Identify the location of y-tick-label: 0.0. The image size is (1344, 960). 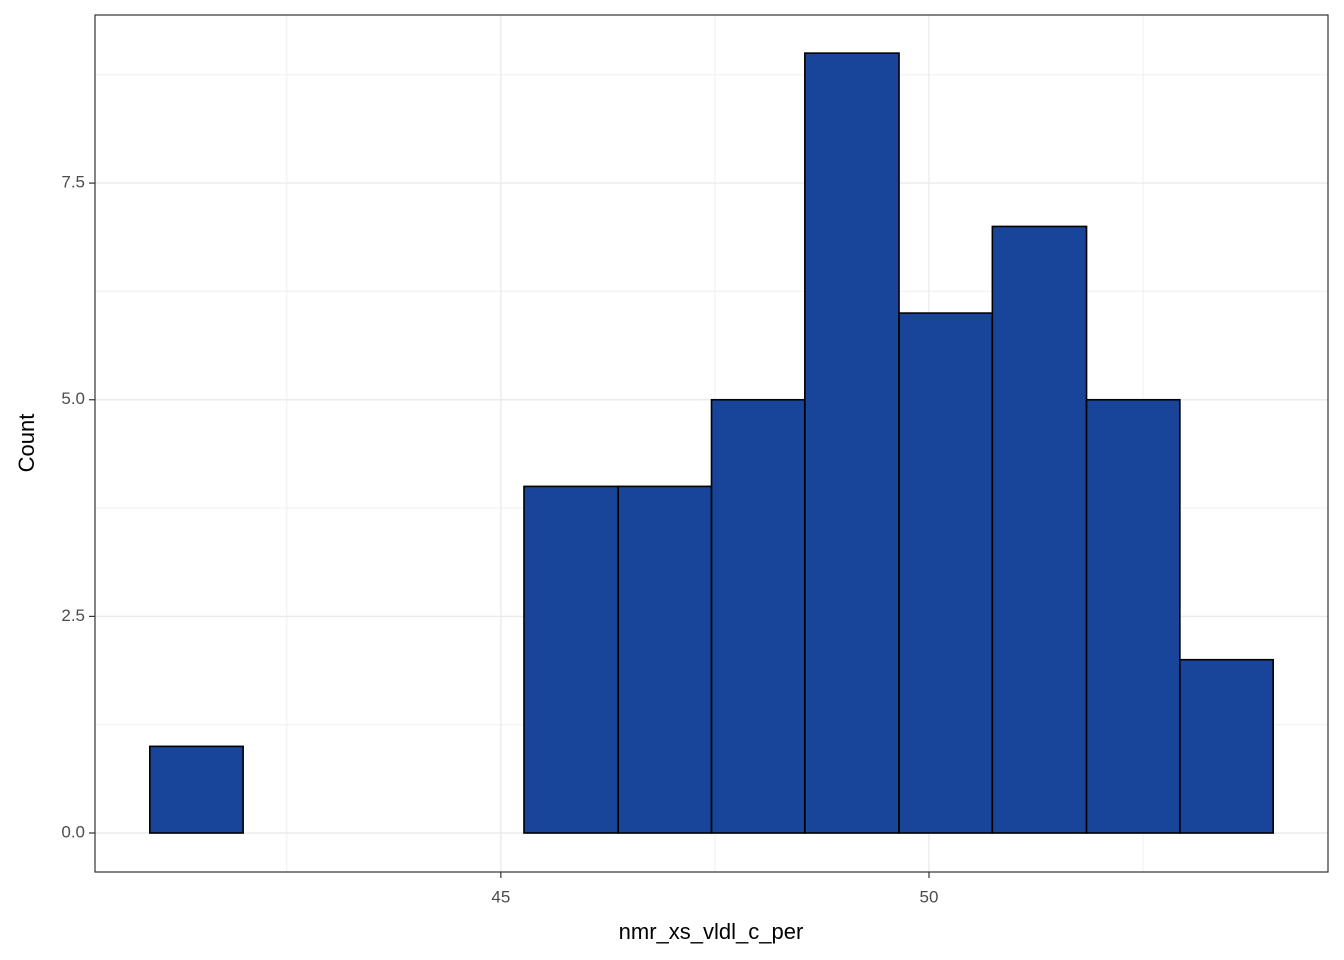
(73, 831).